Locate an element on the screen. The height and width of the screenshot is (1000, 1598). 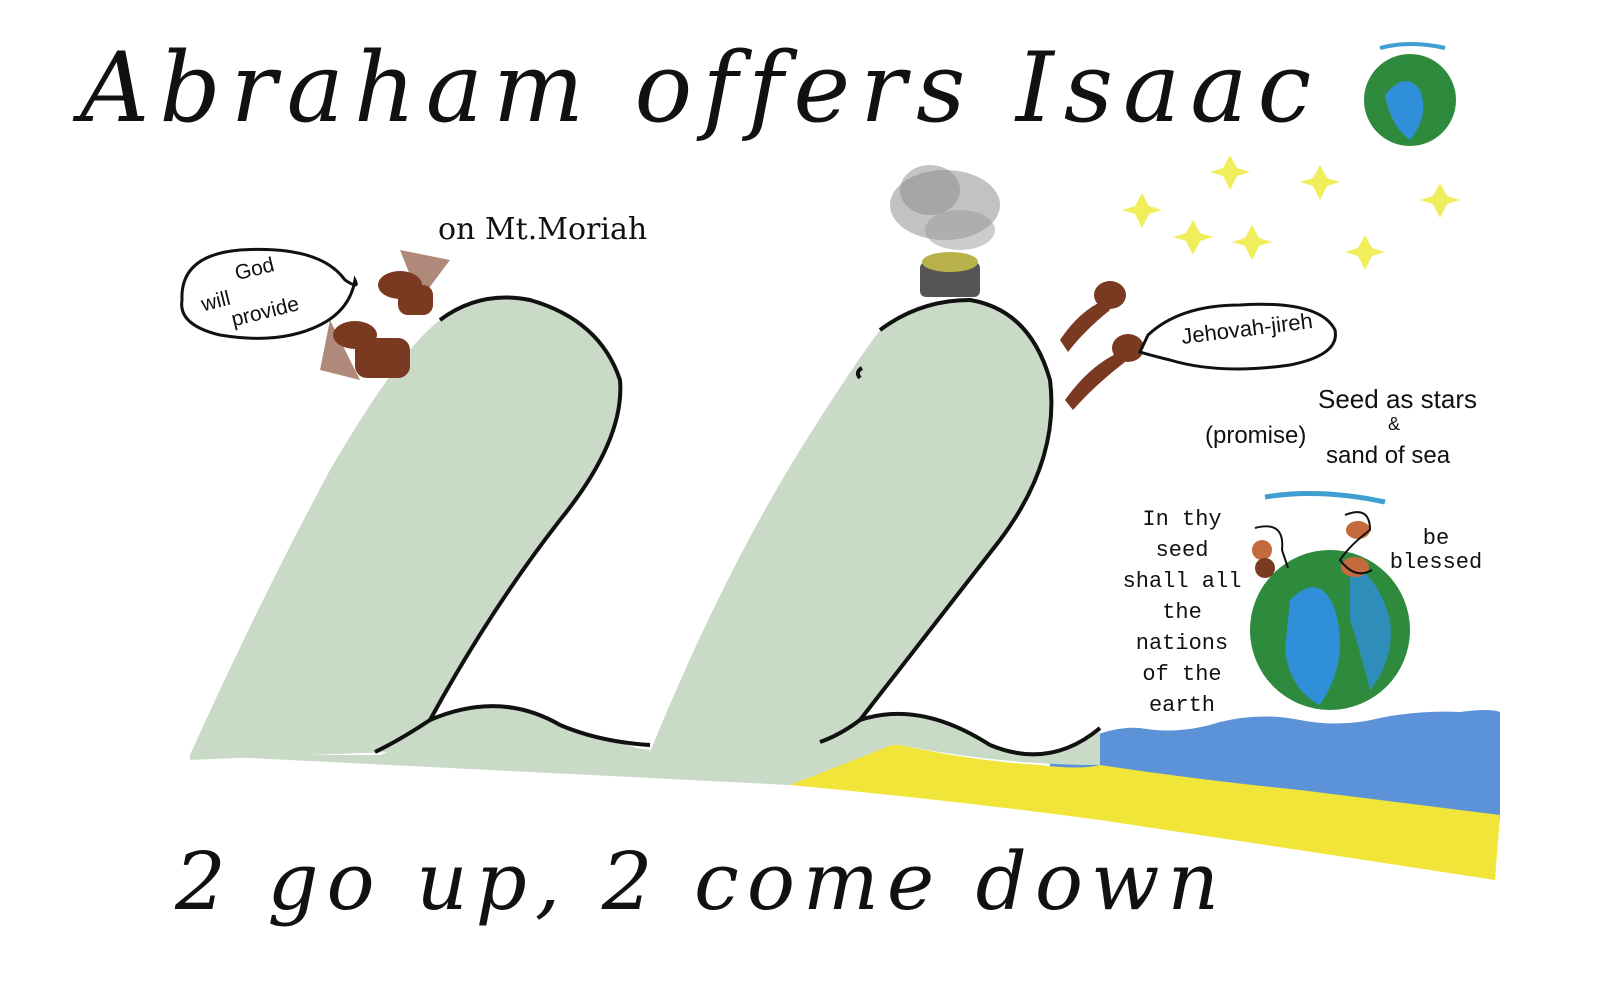
numeral-two-left is located at coordinates (420, 533).